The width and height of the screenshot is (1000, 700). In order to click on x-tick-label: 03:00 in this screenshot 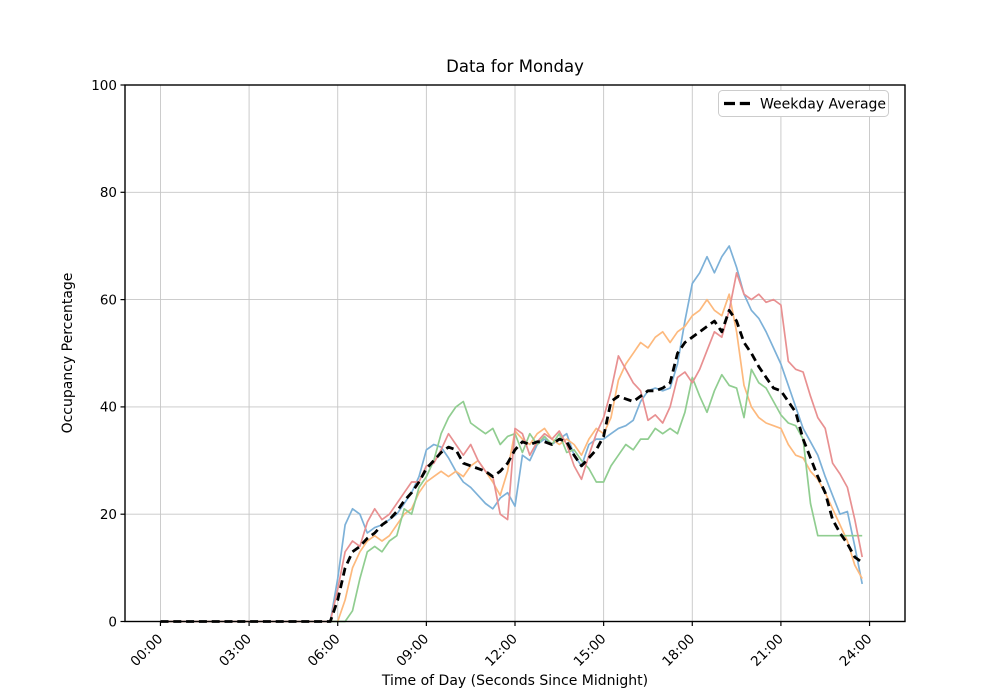, I will do `click(235, 650)`.